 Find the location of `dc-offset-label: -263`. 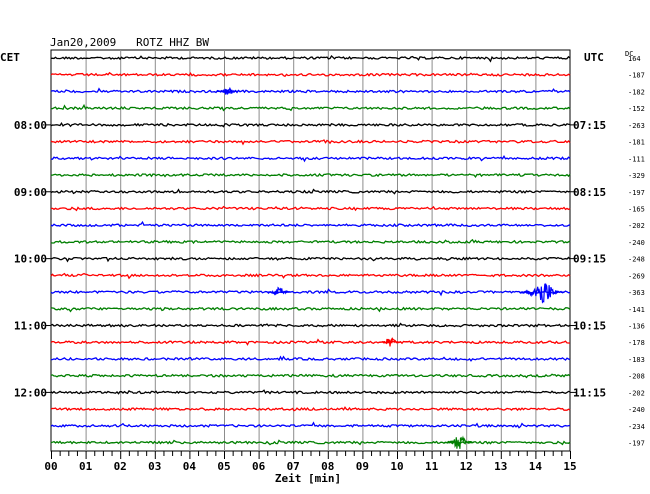

dc-offset-label: -263 is located at coordinates (636, 126).